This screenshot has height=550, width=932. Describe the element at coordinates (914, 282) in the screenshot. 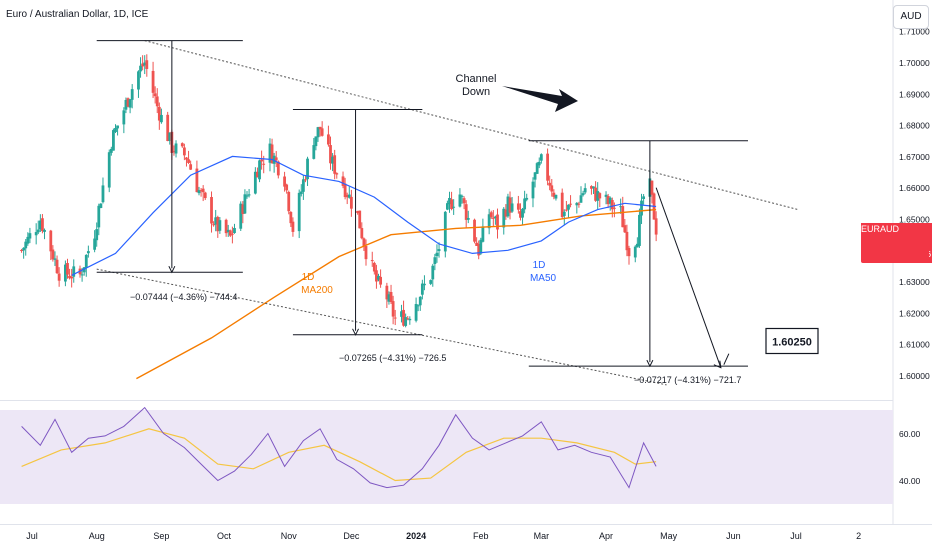

I see `y-tick-label: 1.63000` at that location.